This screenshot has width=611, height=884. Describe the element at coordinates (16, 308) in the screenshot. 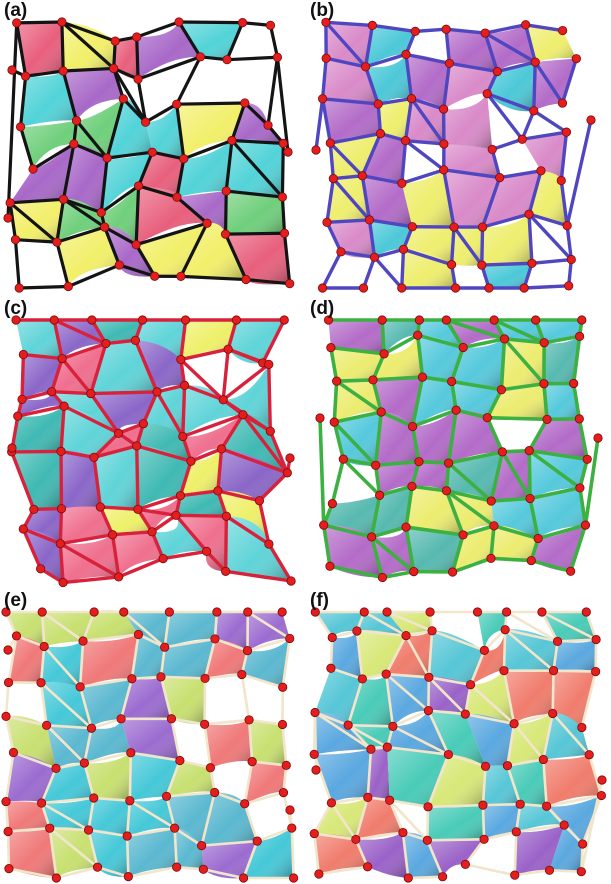

I see `panel-label-c: (c)` at that location.